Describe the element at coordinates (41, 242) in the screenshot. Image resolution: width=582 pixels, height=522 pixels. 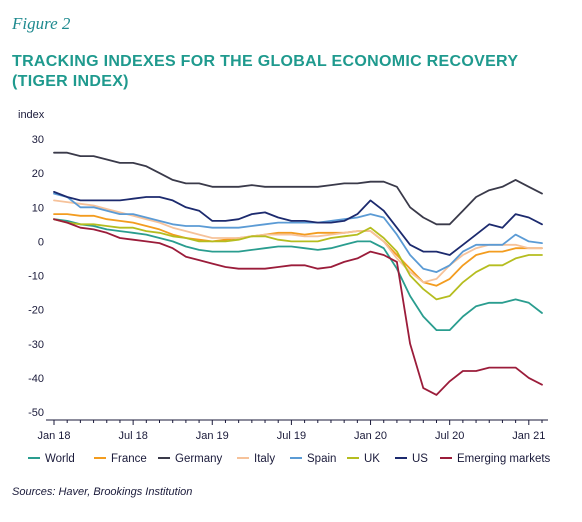
I see `y-tick-label: 0` at that location.